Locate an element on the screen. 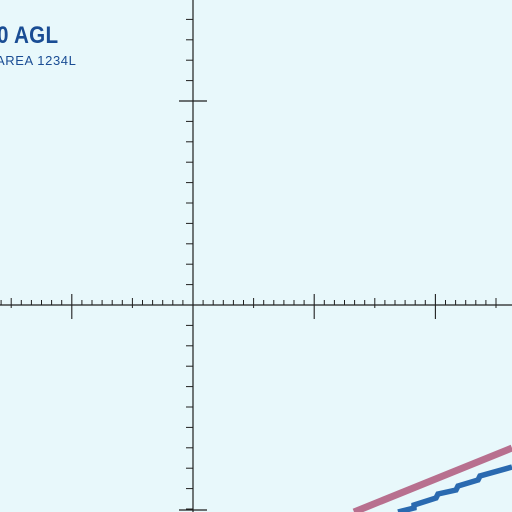 This screenshot has height=512, width=512. area-boundary-line is located at coordinates (432, 478).